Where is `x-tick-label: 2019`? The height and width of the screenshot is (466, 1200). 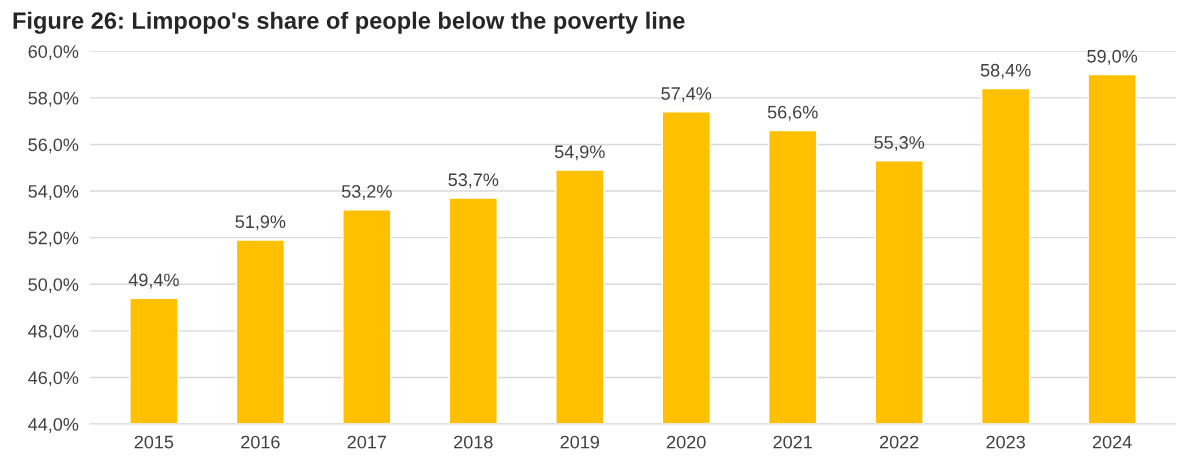
x-tick-label: 2019 is located at coordinates (579, 442).